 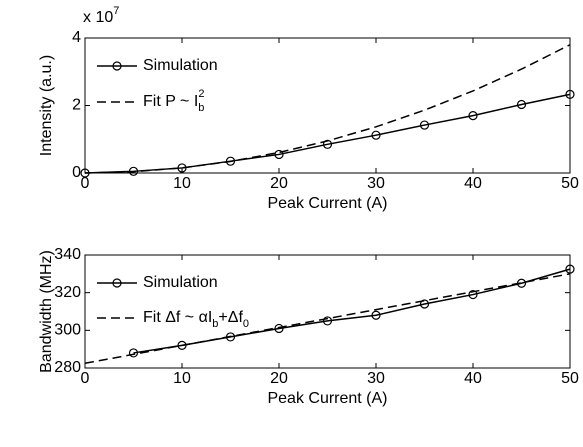 What do you see at coordinates (98, 17) in the screenshot?
I see `multiplier-base: x 10` at bounding box center [98, 17].